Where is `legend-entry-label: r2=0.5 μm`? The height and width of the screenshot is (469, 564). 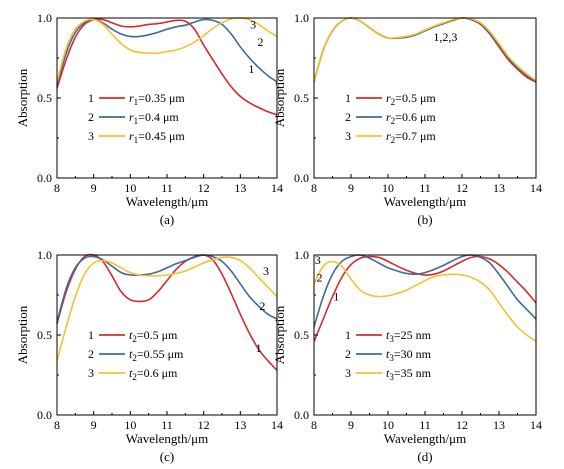
legend-entry-label: r2=0.5 μm is located at coordinates (411, 99).